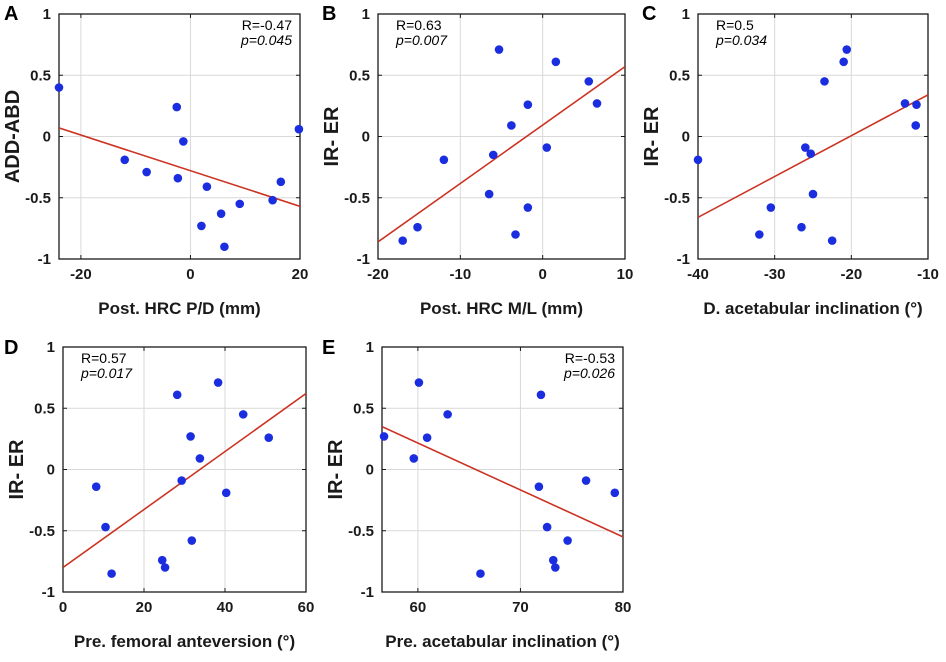  I want to click on r-value-text: R=0.5, so click(735, 25).